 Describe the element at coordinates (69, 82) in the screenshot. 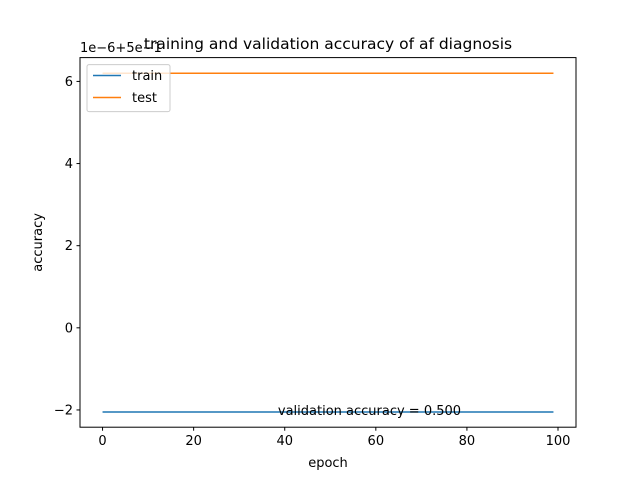

I see `y-tick-label: 6` at that location.